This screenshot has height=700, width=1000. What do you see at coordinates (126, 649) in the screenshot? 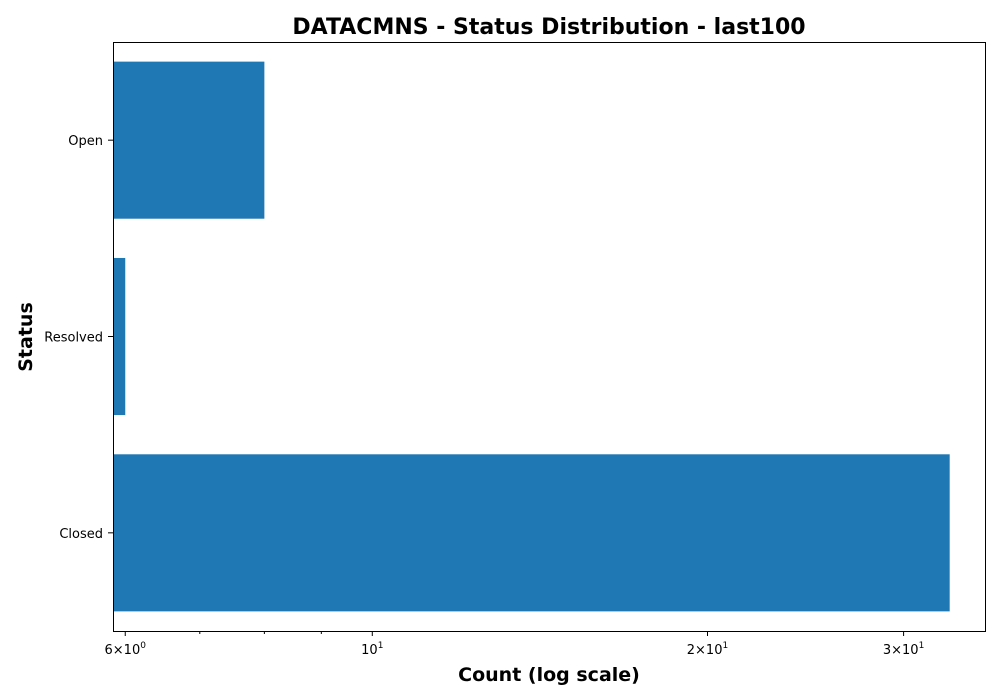
I see `x-tick-label: 6×100` at bounding box center [126, 649].